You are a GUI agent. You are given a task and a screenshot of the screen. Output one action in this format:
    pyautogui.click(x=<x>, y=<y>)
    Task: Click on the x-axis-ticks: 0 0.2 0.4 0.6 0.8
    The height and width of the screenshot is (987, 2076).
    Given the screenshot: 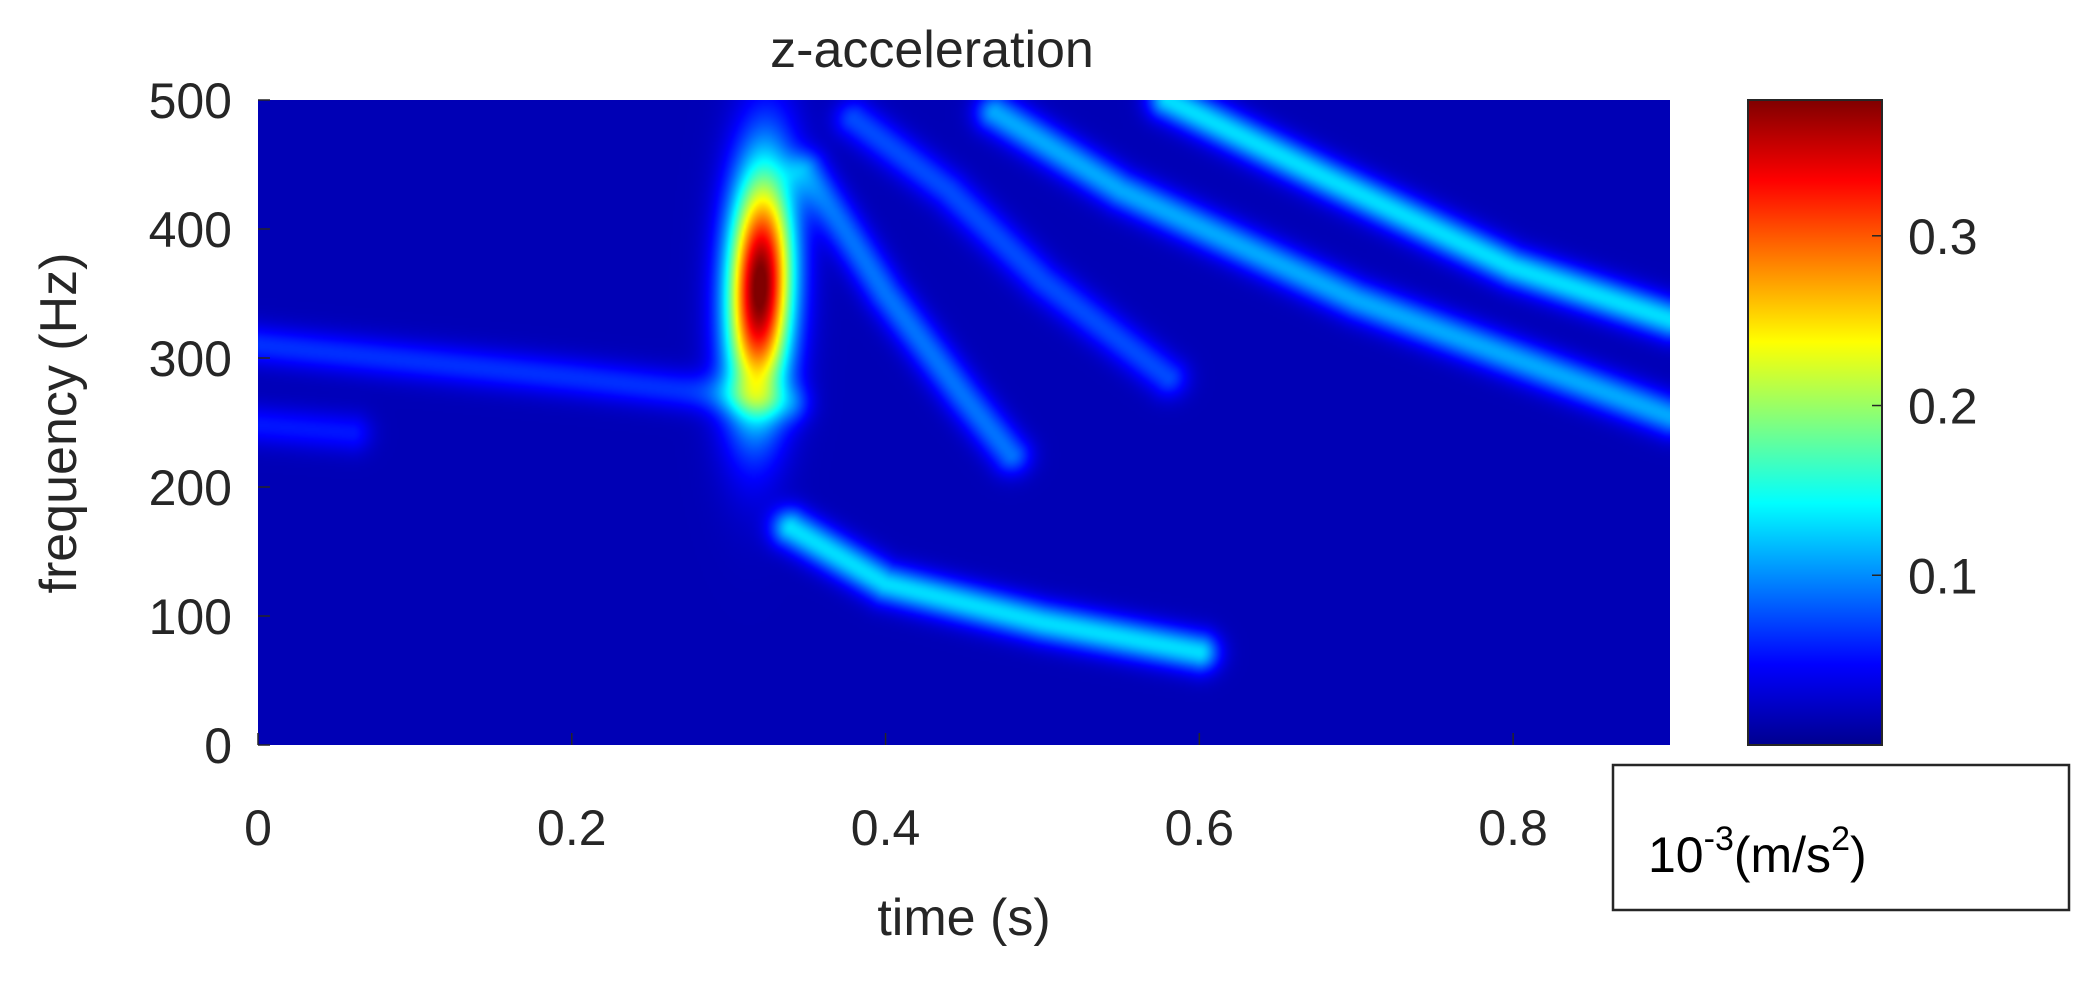 What is the action you would take?
    pyautogui.click(x=896, y=794)
    